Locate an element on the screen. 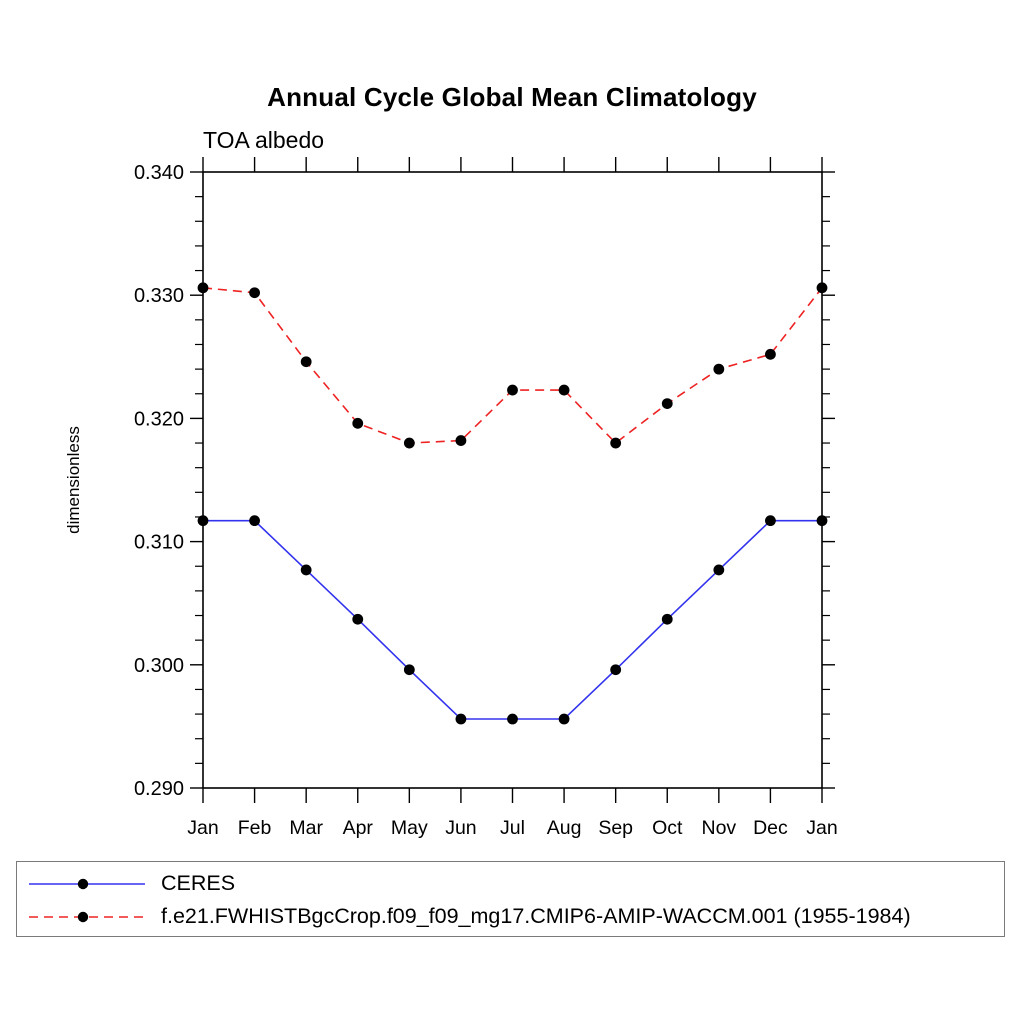 The image size is (1024, 1024). x-tick-label: Jul is located at coordinates (512, 828).